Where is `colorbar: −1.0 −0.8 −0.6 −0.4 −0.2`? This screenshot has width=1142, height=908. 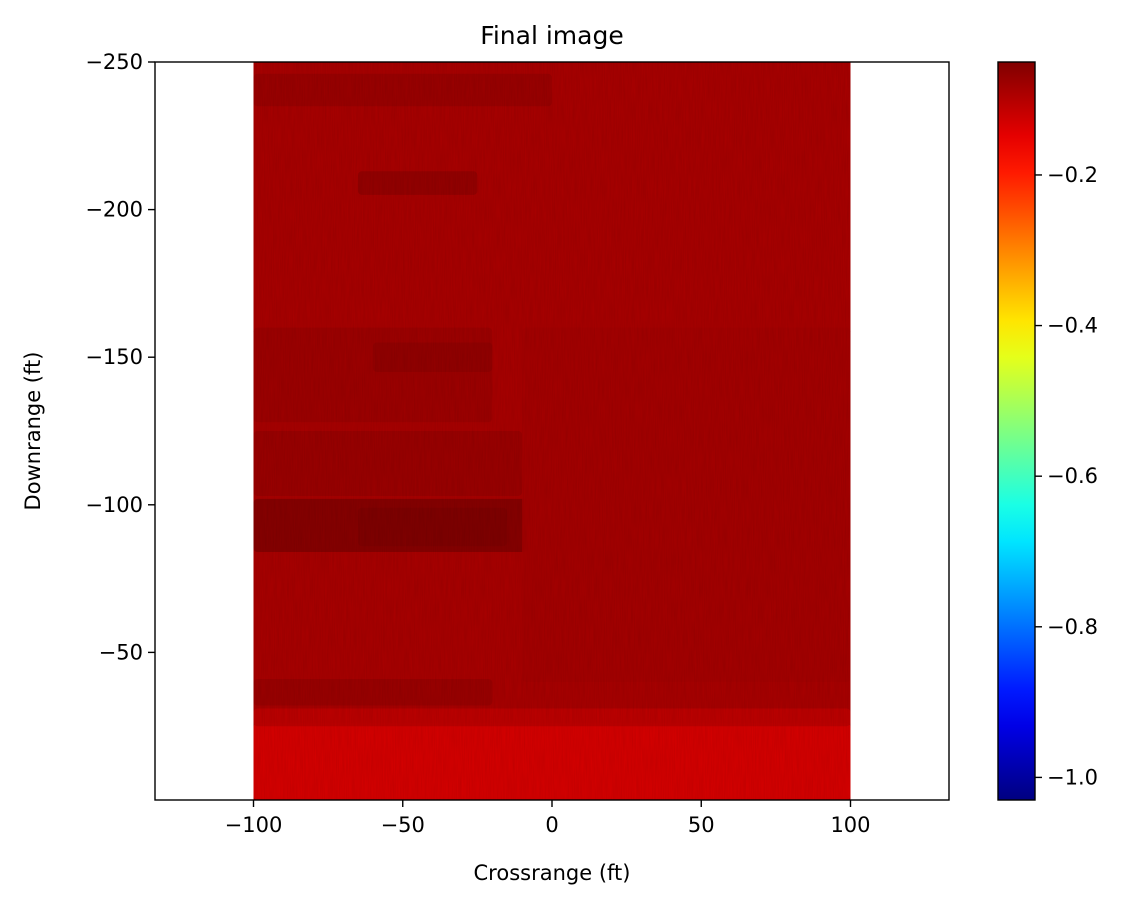 colorbar: −1.0 −0.8 −0.6 −0.4 −0.2 is located at coordinates (1047, 431).